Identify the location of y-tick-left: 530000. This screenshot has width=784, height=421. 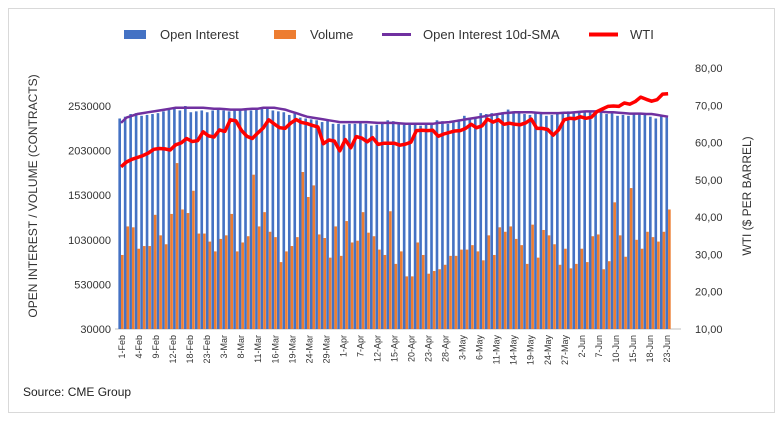
(92, 285).